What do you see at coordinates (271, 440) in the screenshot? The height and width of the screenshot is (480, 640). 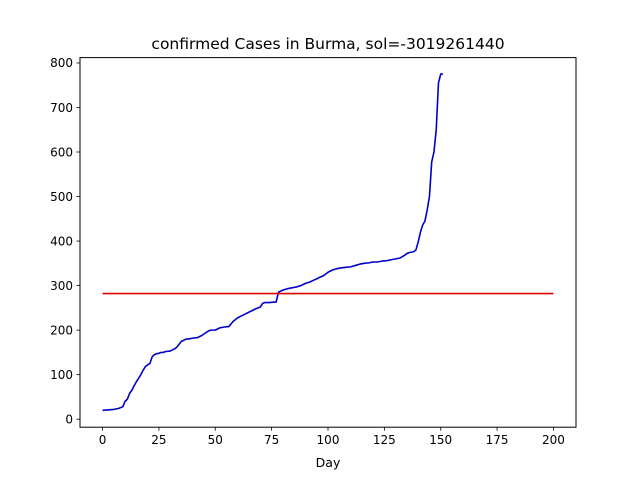 I see `x-tick-label: 75` at bounding box center [271, 440].